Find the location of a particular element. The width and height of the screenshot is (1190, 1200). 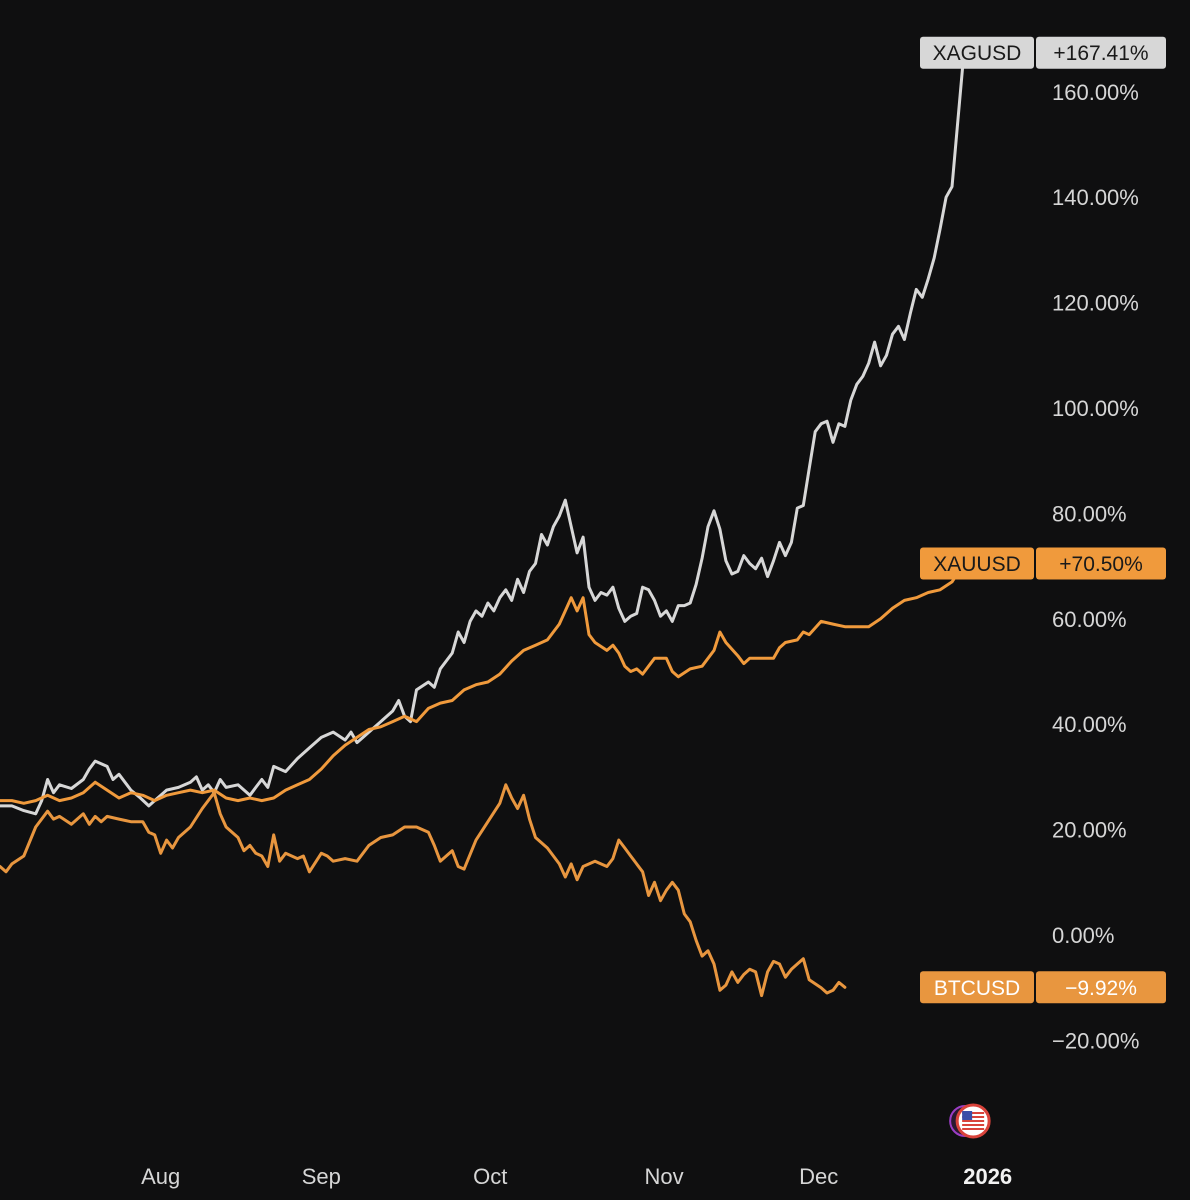

tag-symbol: XAGUSD is located at coordinates (977, 53).